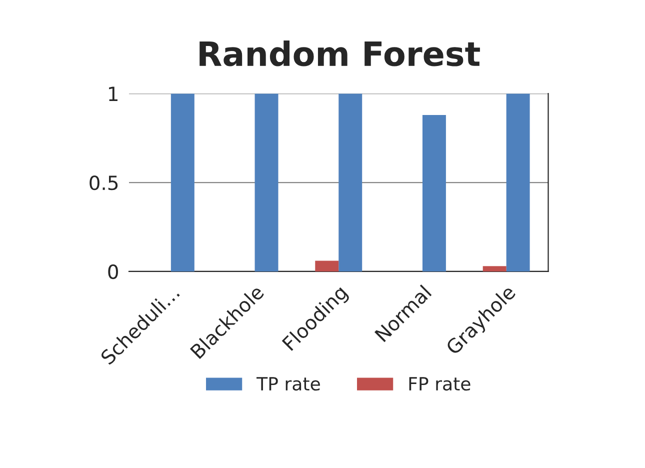 The width and height of the screenshot is (645, 468). What do you see at coordinates (340, 53) in the screenshot?
I see `chart-title: Random Forest` at bounding box center [340, 53].